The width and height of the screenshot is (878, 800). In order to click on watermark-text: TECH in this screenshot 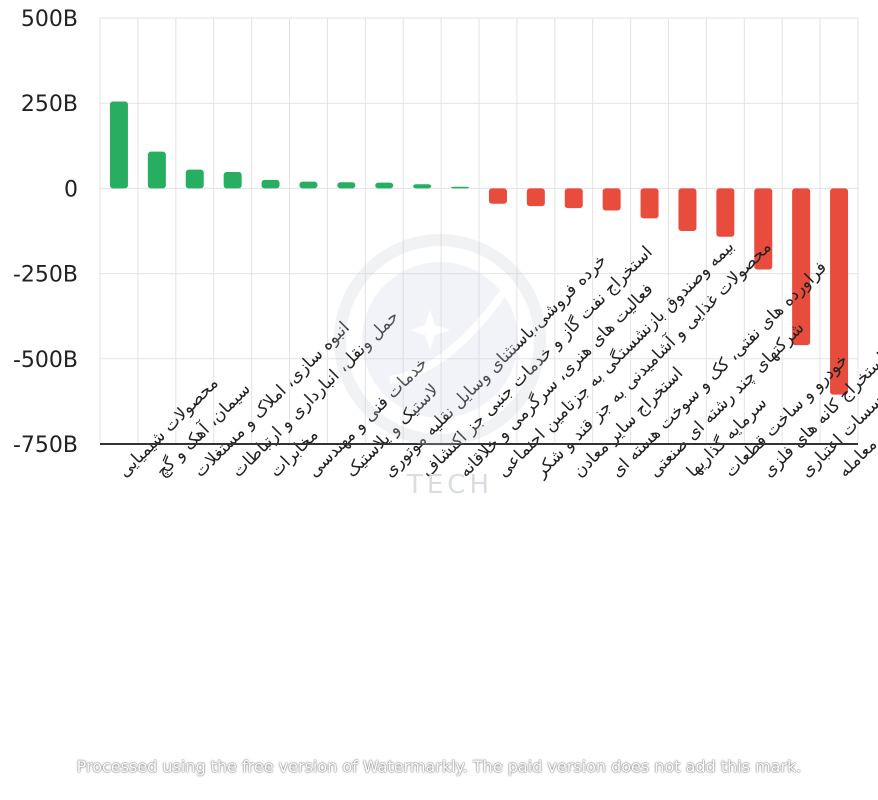, I will do `click(449, 485)`.